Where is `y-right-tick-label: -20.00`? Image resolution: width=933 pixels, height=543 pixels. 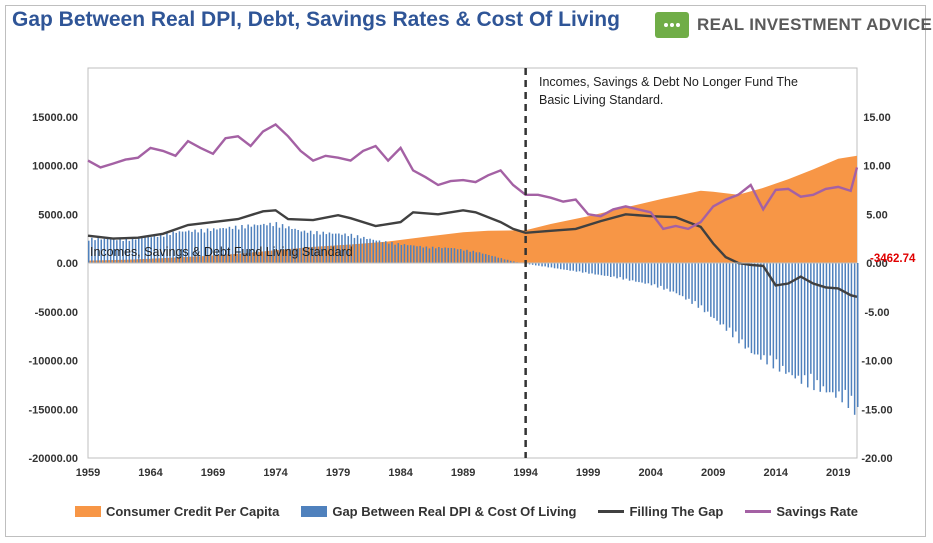
y-right-tick-label: -20.00 is located at coordinates (876, 459).